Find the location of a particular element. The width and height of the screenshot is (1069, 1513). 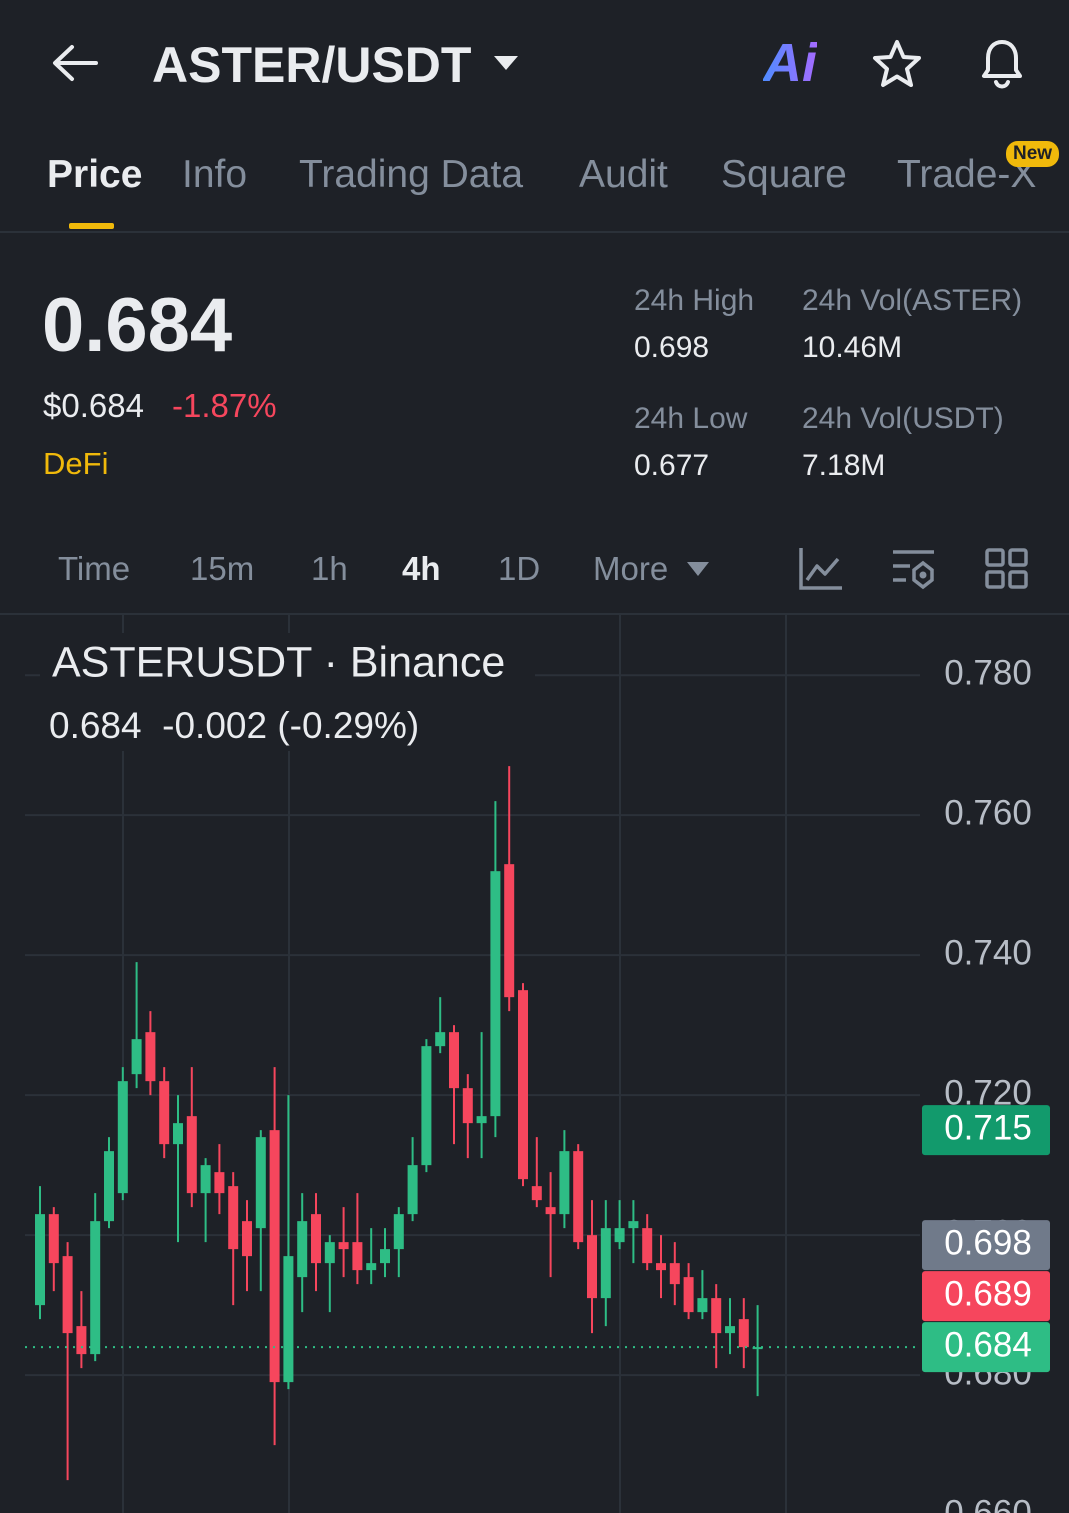

back-button is located at coordinates (75, 63).